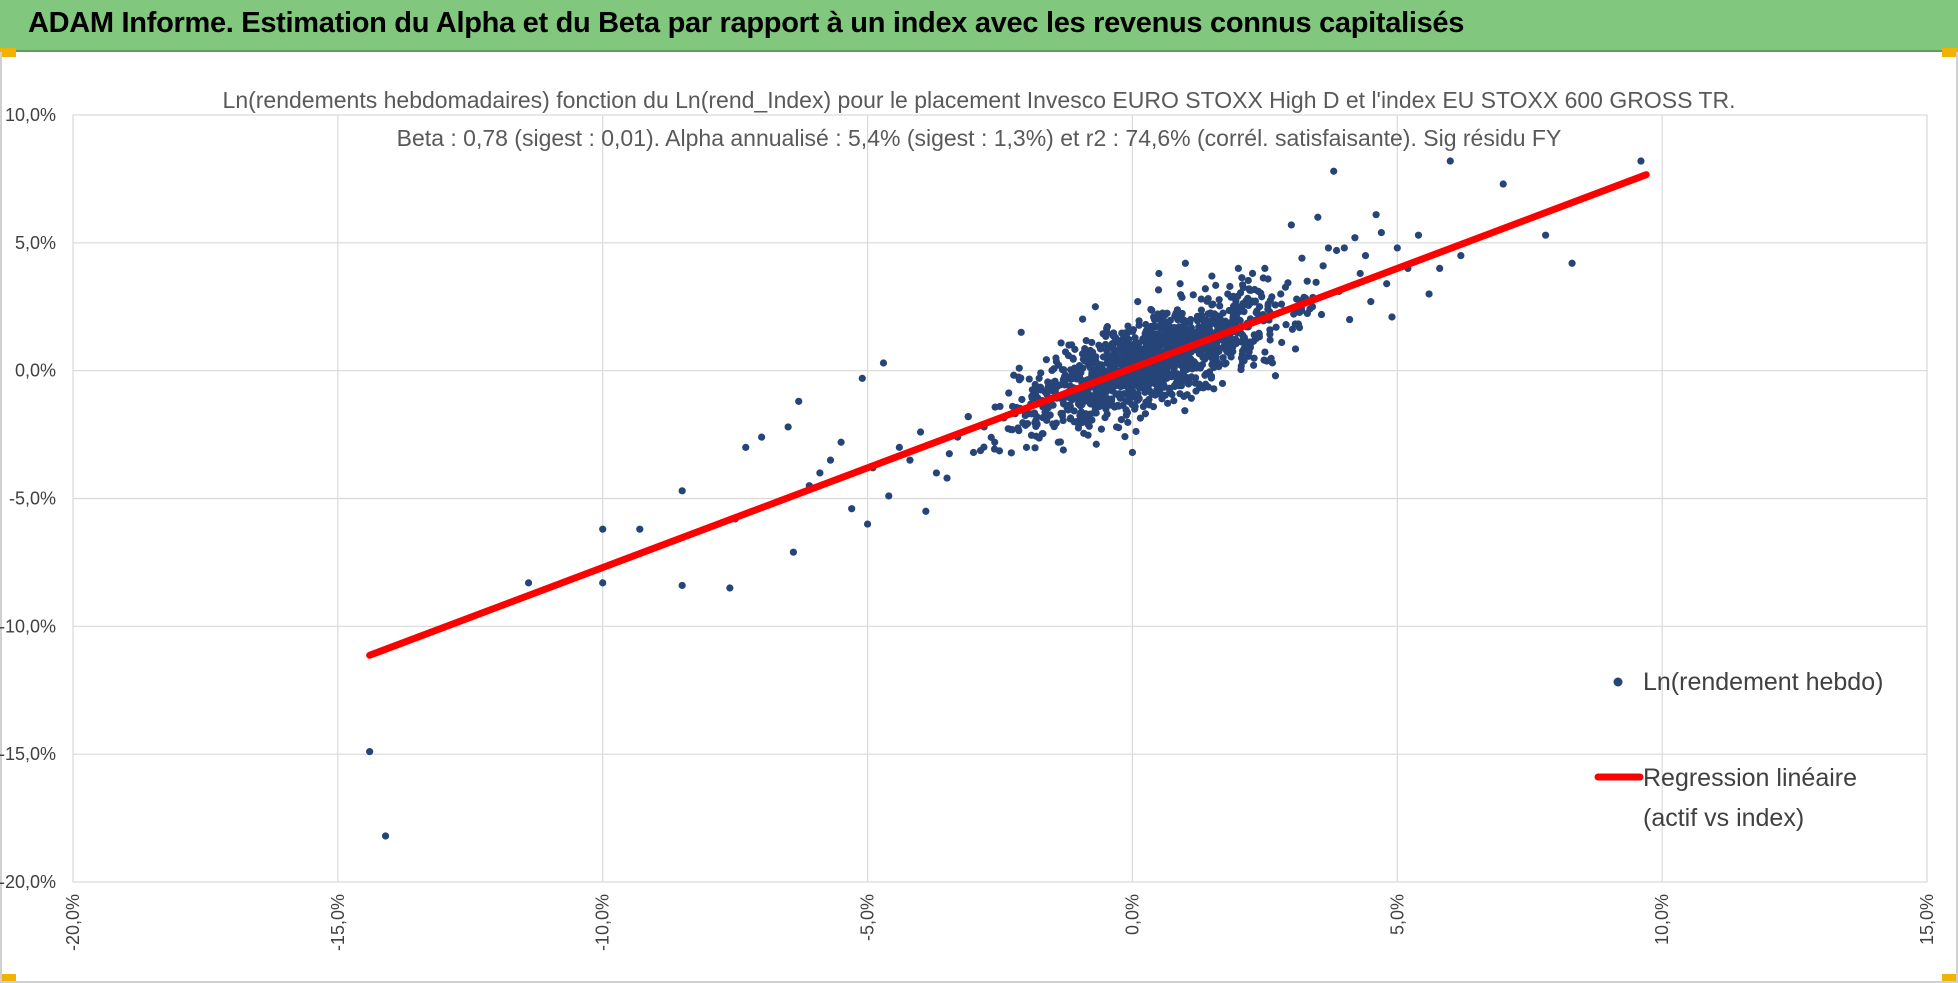 Image resolution: width=1958 pixels, height=983 pixels. Describe the element at coordinates (603, 922) in the screenshot. I see `x-tick-label: -10,0%` at that location.